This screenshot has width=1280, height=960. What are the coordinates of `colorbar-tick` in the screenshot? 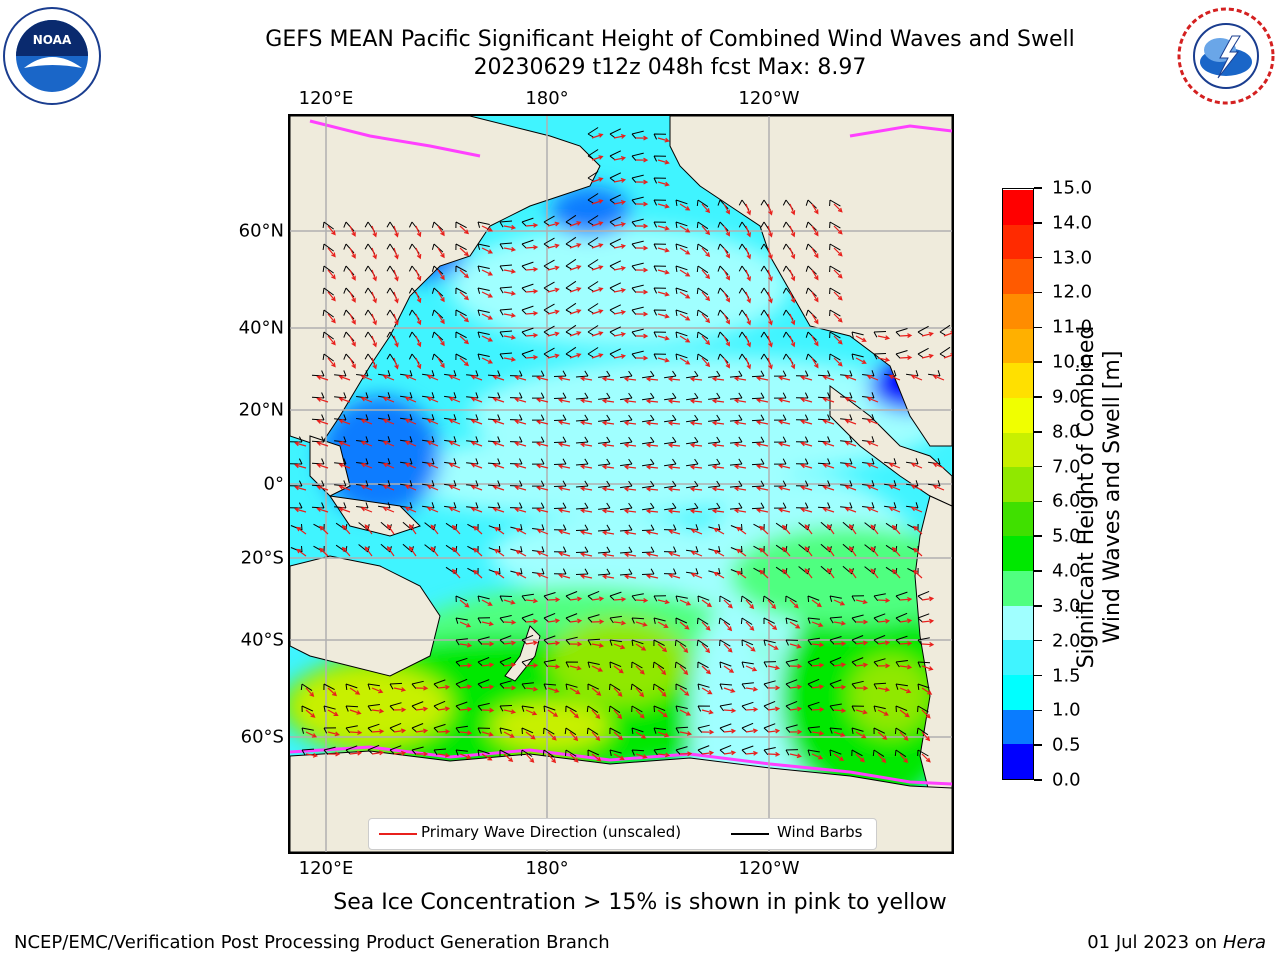 It's located at (1038, 571).